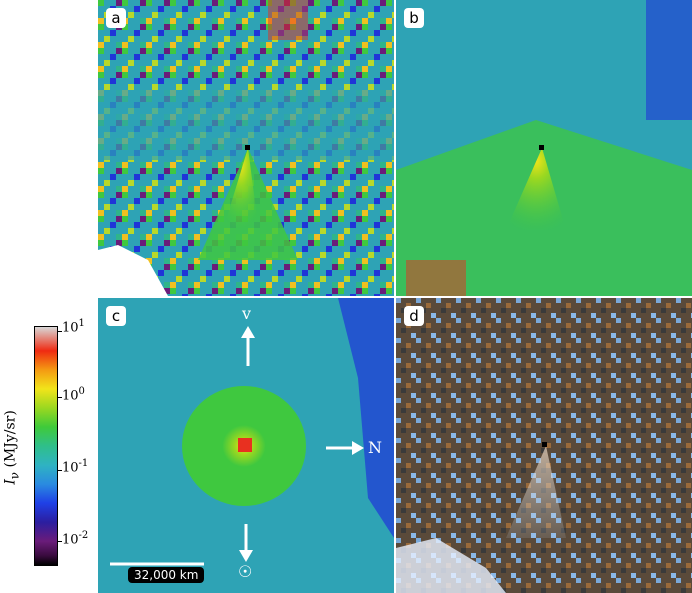 The image size is (692, 593). What do you see at coordinates (75, 467) in the screenshot?
I see `colorbar-tick-label-m1: 10⁻¹` at bounding box center [75, 467].